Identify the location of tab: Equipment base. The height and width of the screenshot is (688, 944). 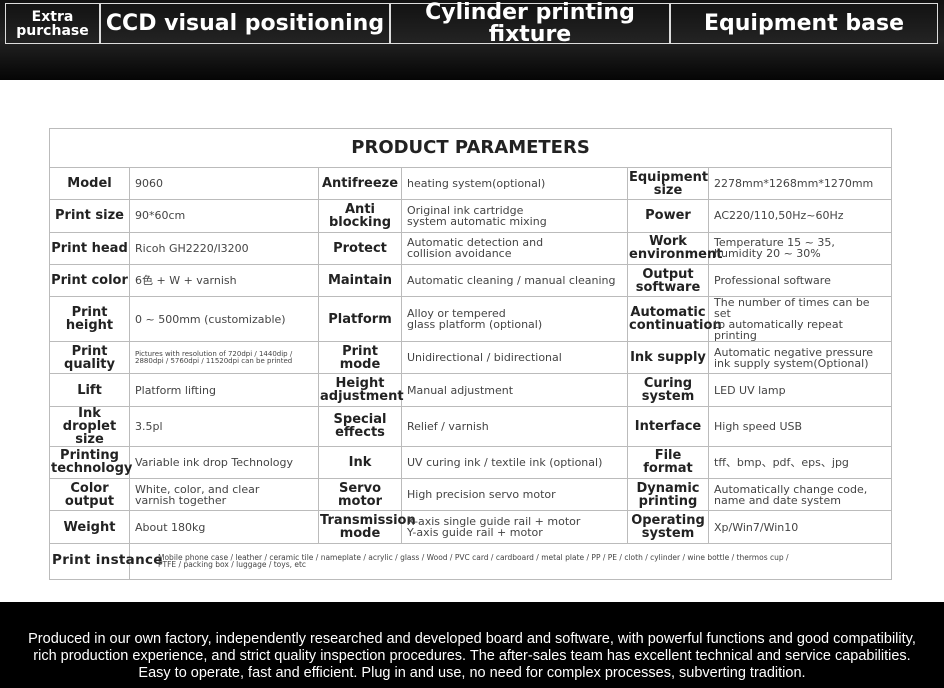
(804, 23).